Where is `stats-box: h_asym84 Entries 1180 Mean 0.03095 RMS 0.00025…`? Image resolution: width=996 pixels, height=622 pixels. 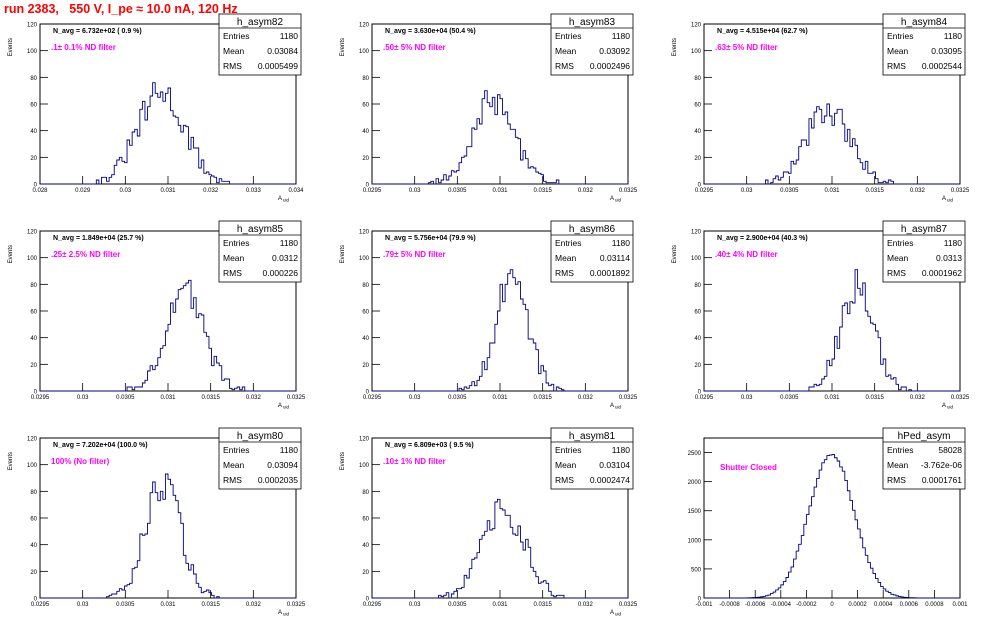 stats-box: h_asym84 Entries 1180 Mean 0.03095 RMS 0.00025… is located at coordinates (924, 44).